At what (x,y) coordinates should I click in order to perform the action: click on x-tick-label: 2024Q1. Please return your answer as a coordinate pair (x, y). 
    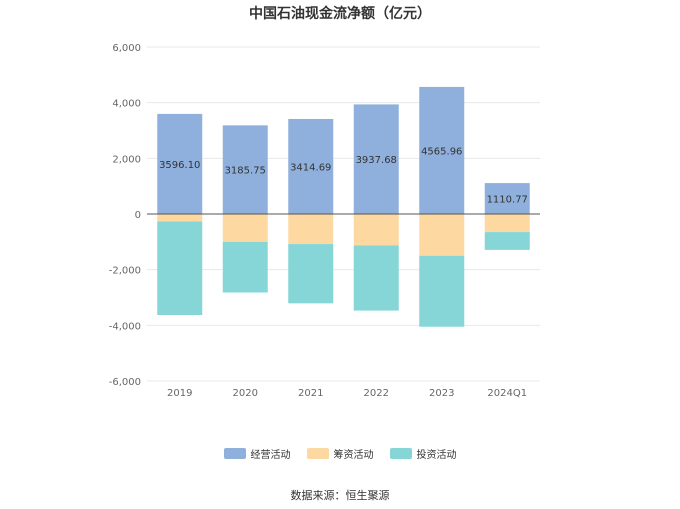
    Looking at the image, I should click on (507, 393).